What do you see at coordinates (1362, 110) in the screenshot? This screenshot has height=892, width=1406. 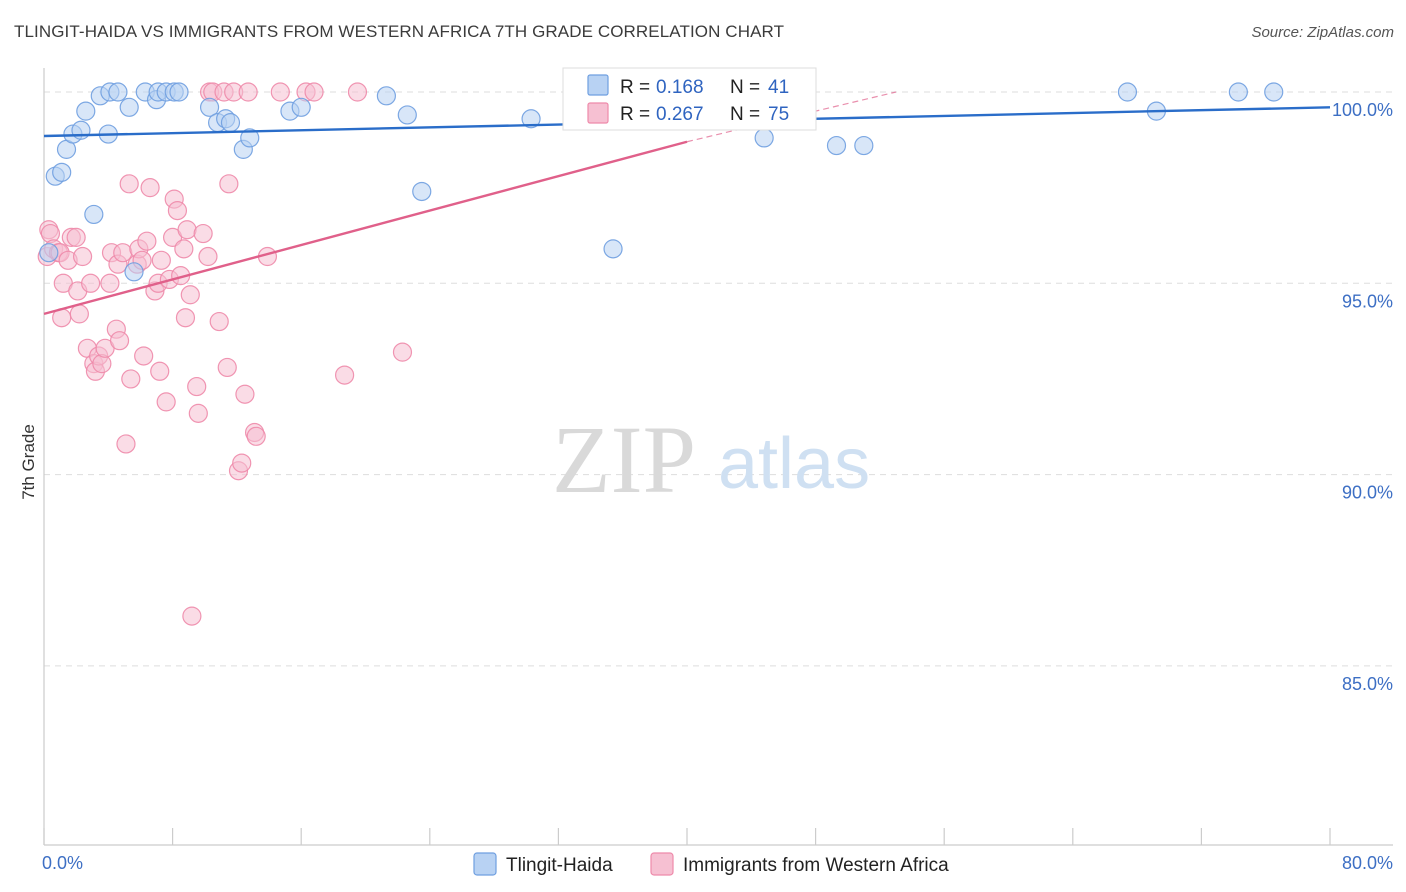 I see `y-tick-label-3: 100.0%` at bounding box center [1362, 110].